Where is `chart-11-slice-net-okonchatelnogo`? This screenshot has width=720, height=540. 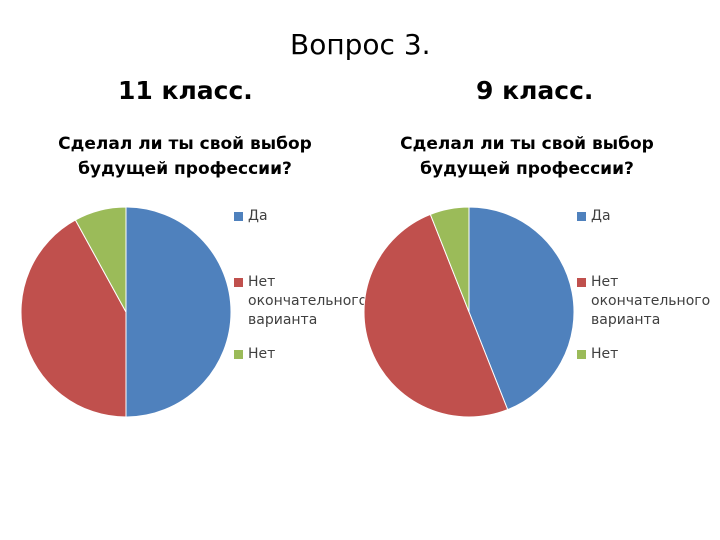
chart-11-slice-net-okonchatelnogo is located at coordinates (73, 318).